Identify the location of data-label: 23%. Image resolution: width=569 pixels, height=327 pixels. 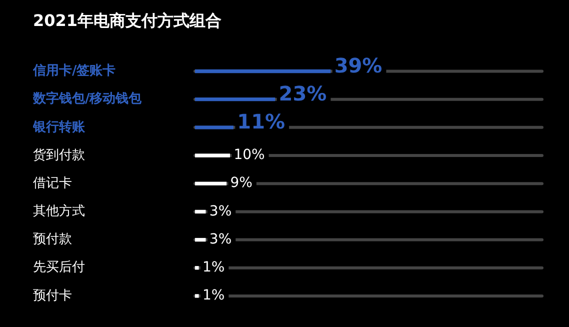
(302, 94).